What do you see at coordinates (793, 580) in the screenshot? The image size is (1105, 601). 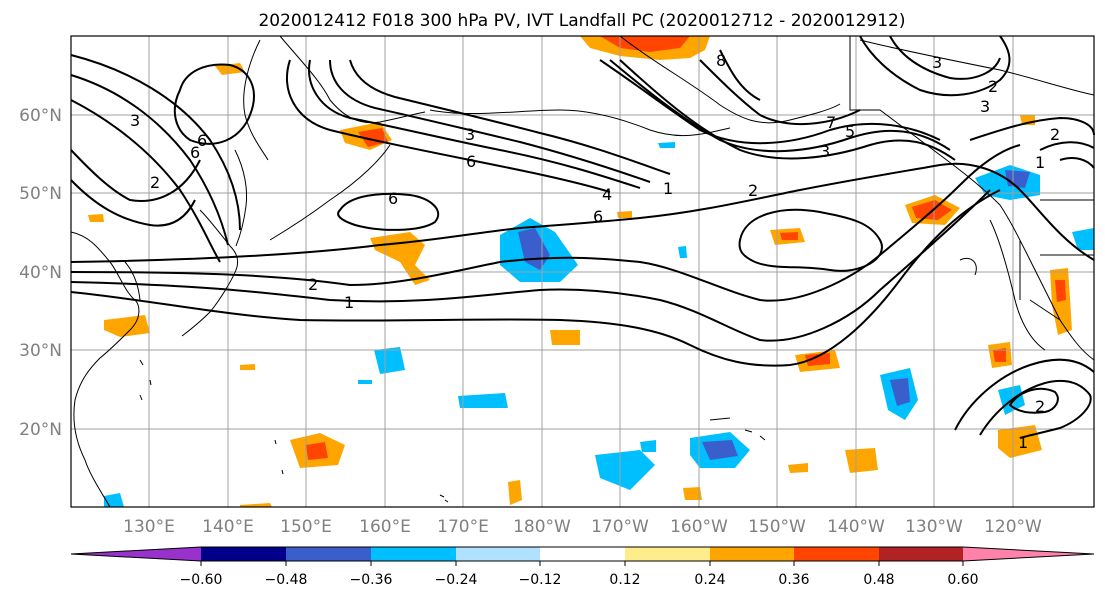 I see `colorbar-tick-label: 0.36` at bounding box center [793, 580].